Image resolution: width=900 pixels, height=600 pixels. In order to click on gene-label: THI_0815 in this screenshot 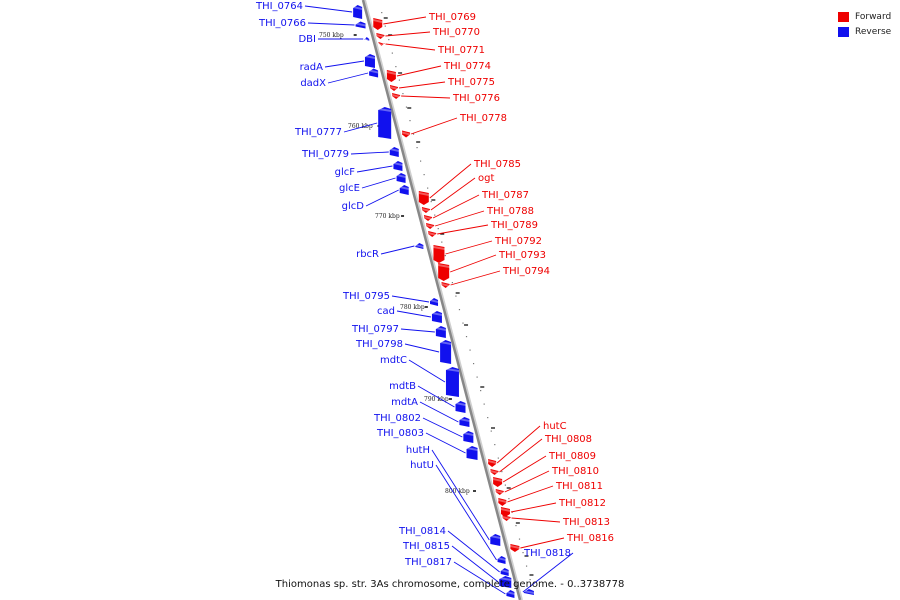, I will do `click(426, 546)`.